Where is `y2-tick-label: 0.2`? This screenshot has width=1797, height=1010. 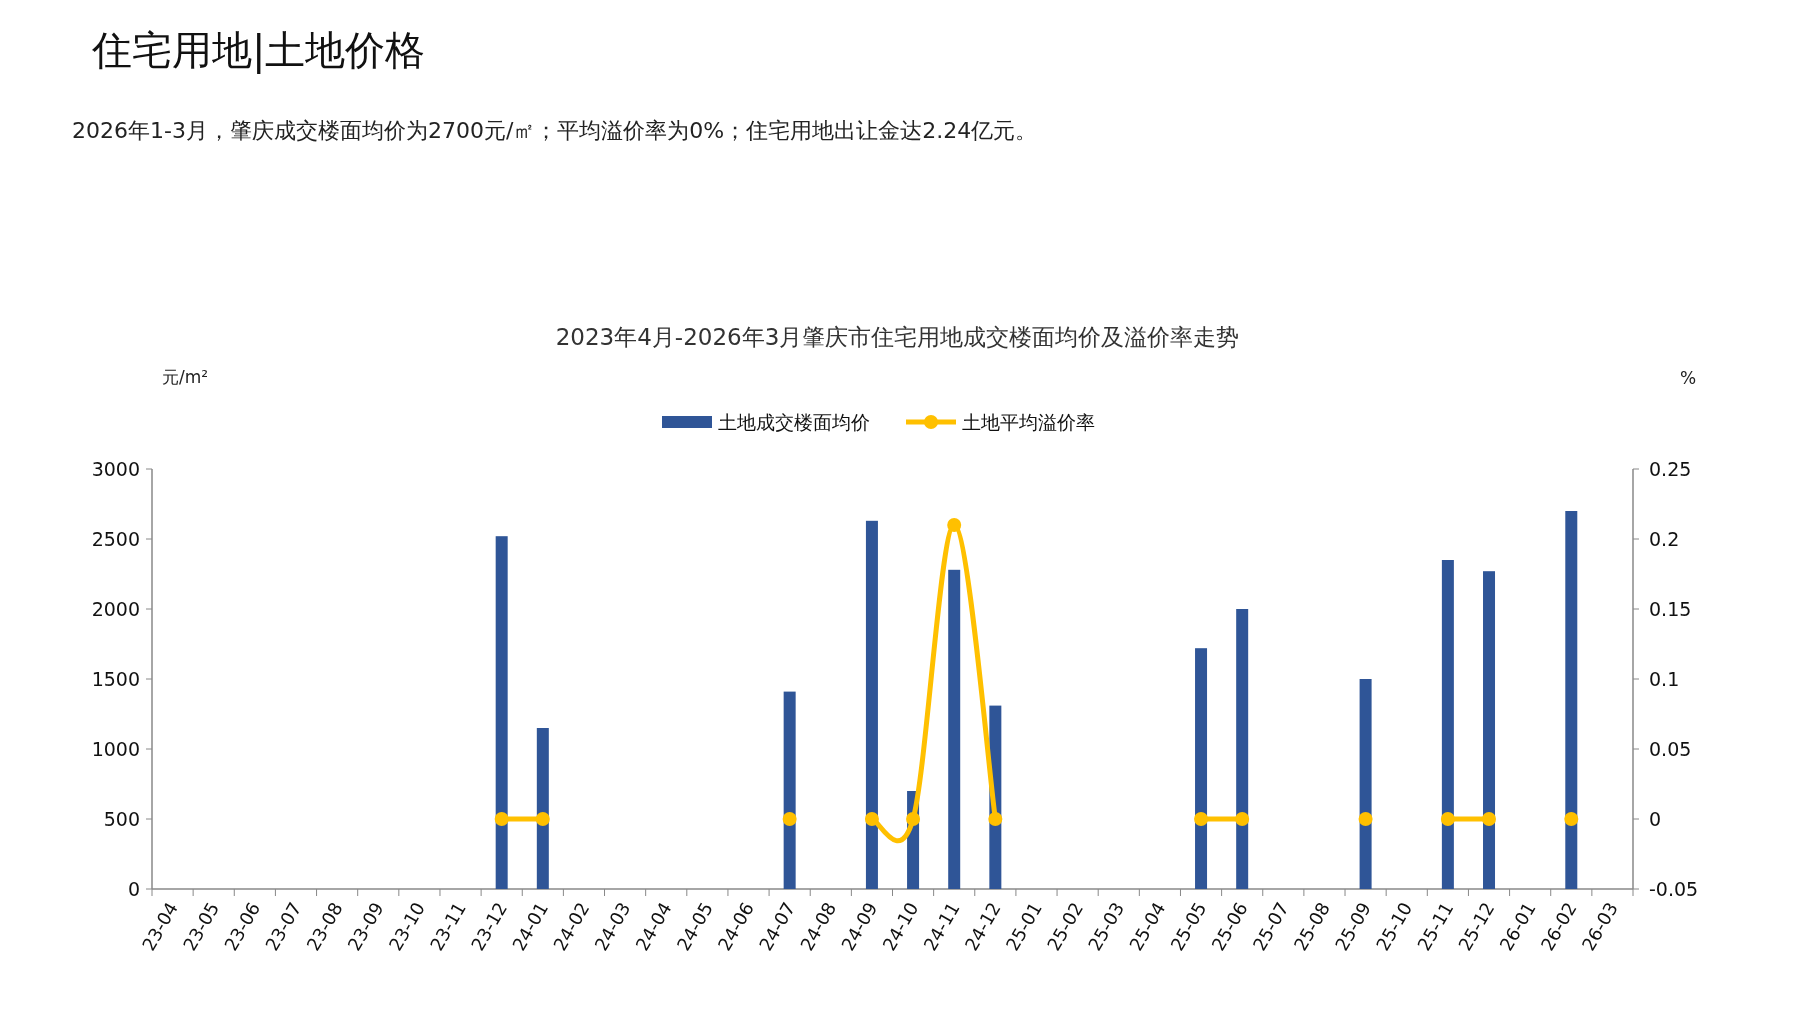
y2-tick-label: 0.2 is located at coordinates (1664, 539).